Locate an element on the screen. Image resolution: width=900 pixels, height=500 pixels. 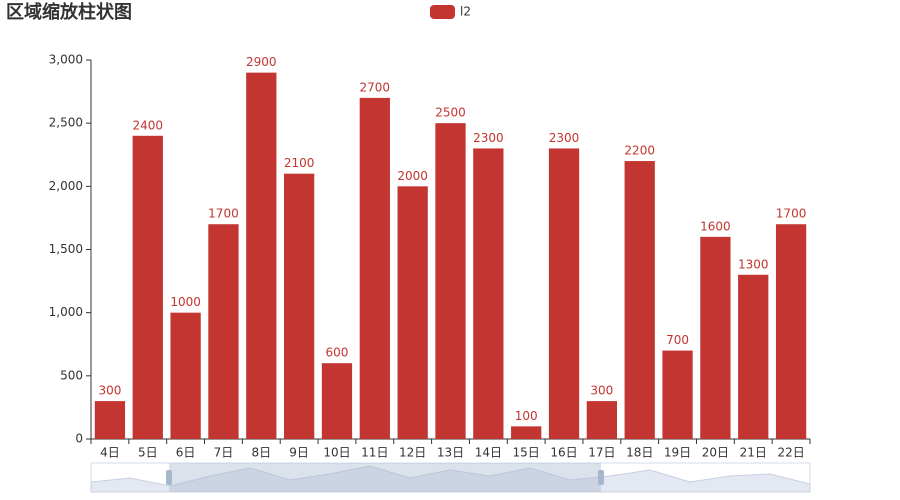
y-tick-label: 500 is located at coordinates (71, 375).